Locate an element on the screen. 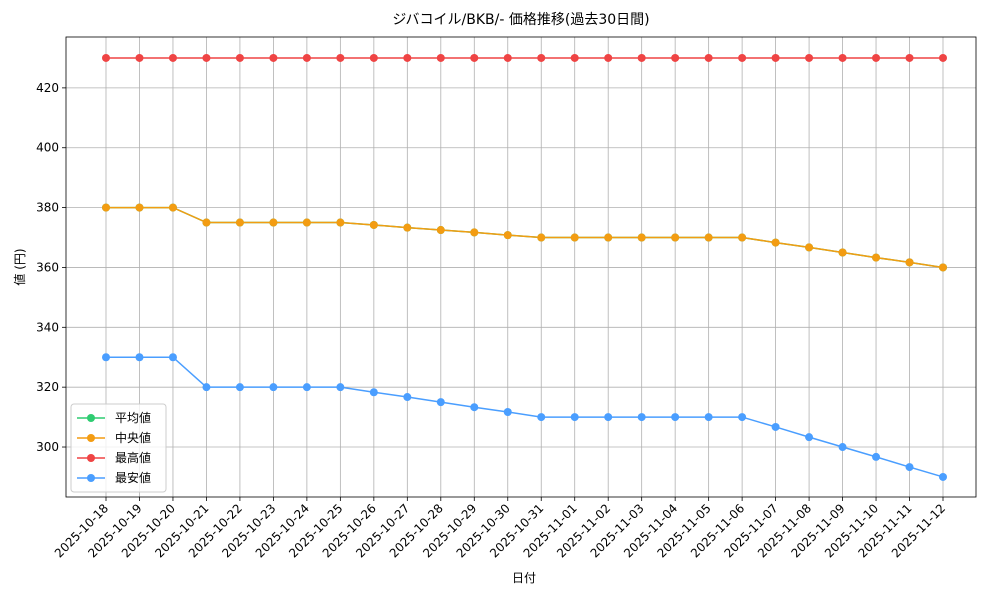 Image resolution: width=1000 pixels, height=600 pixels. y-tick-label: 320 is located at coordinates (47, 387).